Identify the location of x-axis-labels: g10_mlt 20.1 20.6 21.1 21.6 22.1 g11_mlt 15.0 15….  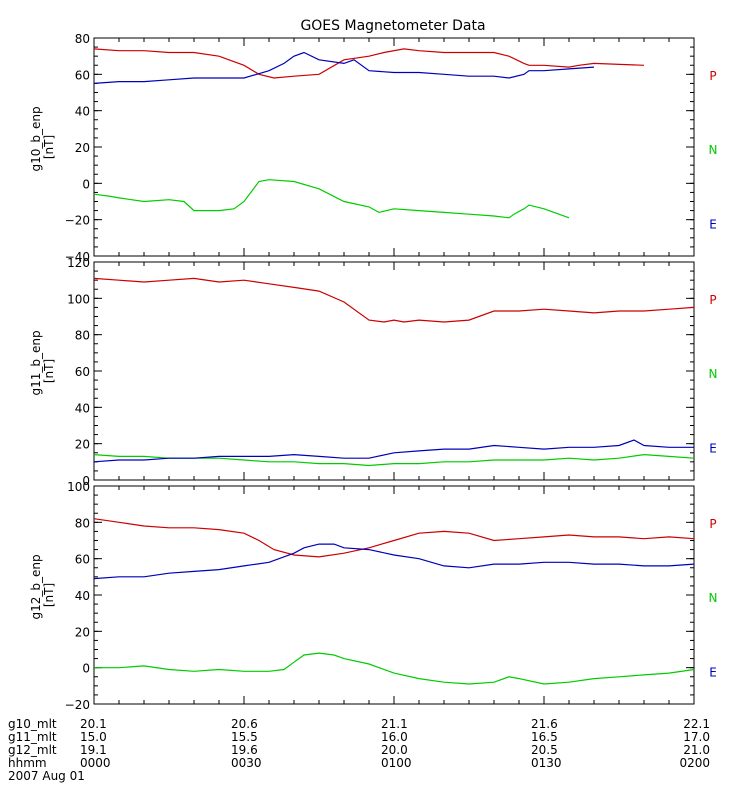
(359, 750).